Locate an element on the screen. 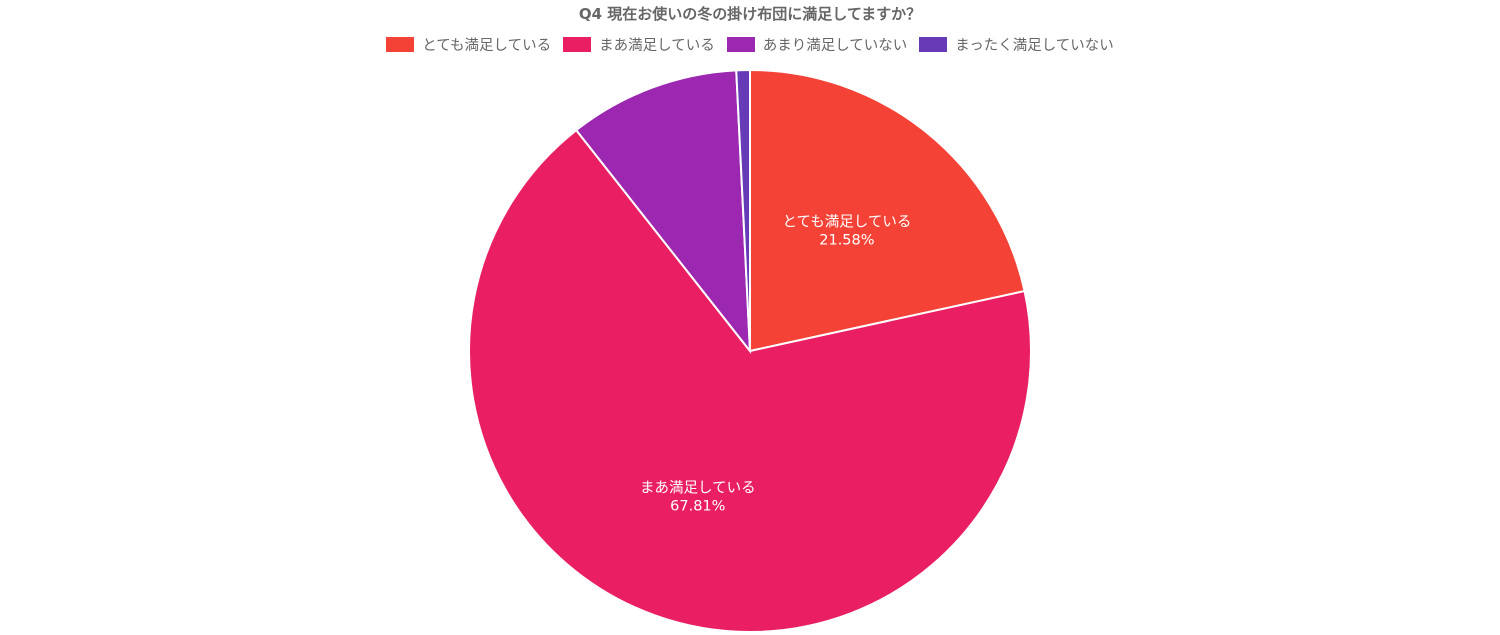  slice-very-satisfied is located at coordinates (887, 210).